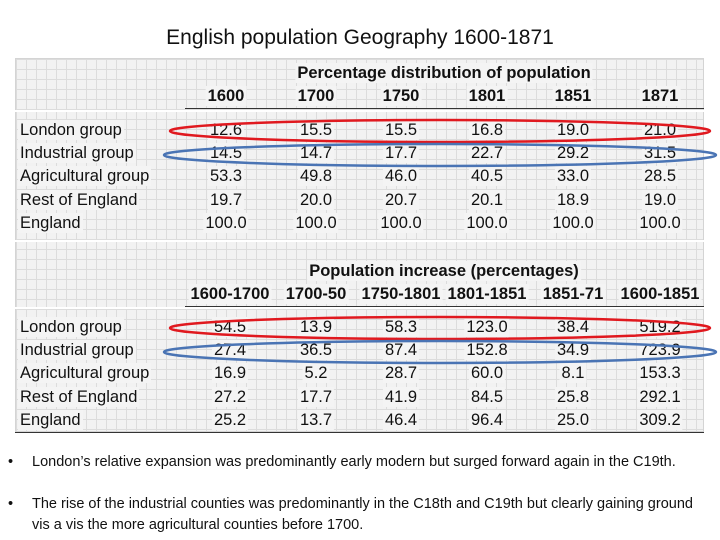 This screenshot has width=720, height=540. I want to click on table-cell: 12.6, so click(226, 130).